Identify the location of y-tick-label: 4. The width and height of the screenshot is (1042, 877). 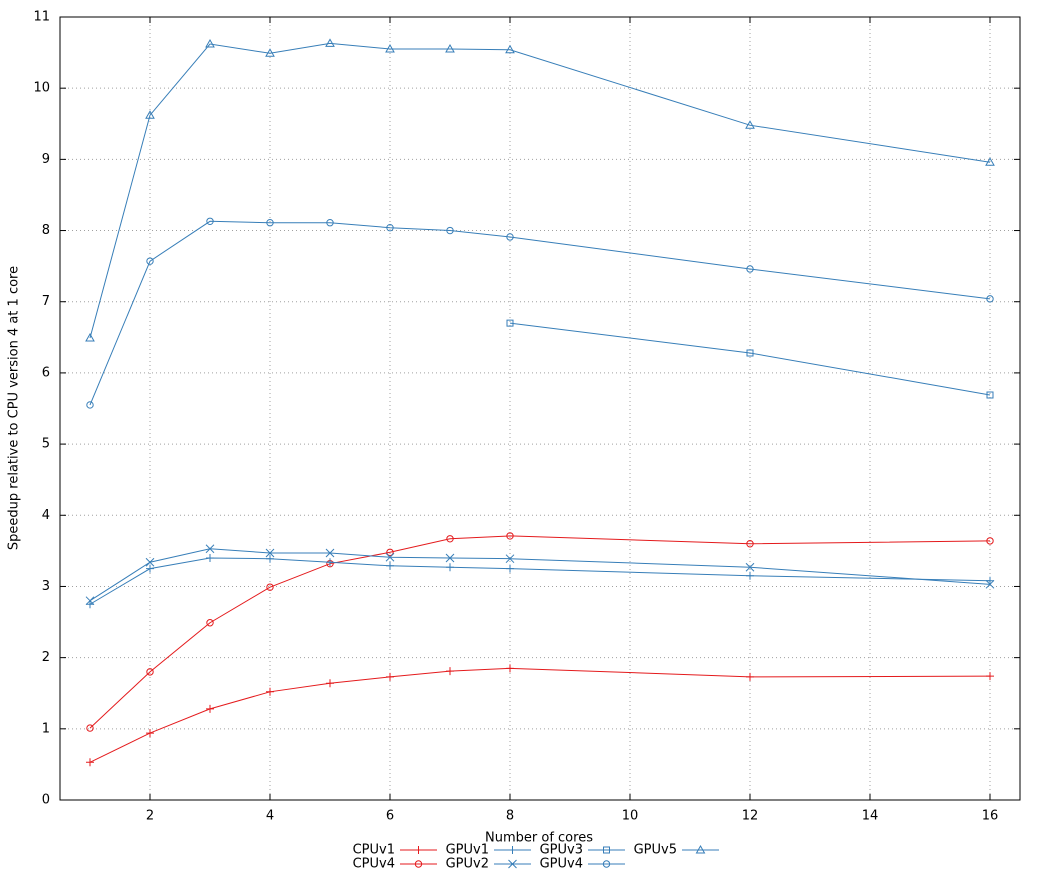
(46, 515).